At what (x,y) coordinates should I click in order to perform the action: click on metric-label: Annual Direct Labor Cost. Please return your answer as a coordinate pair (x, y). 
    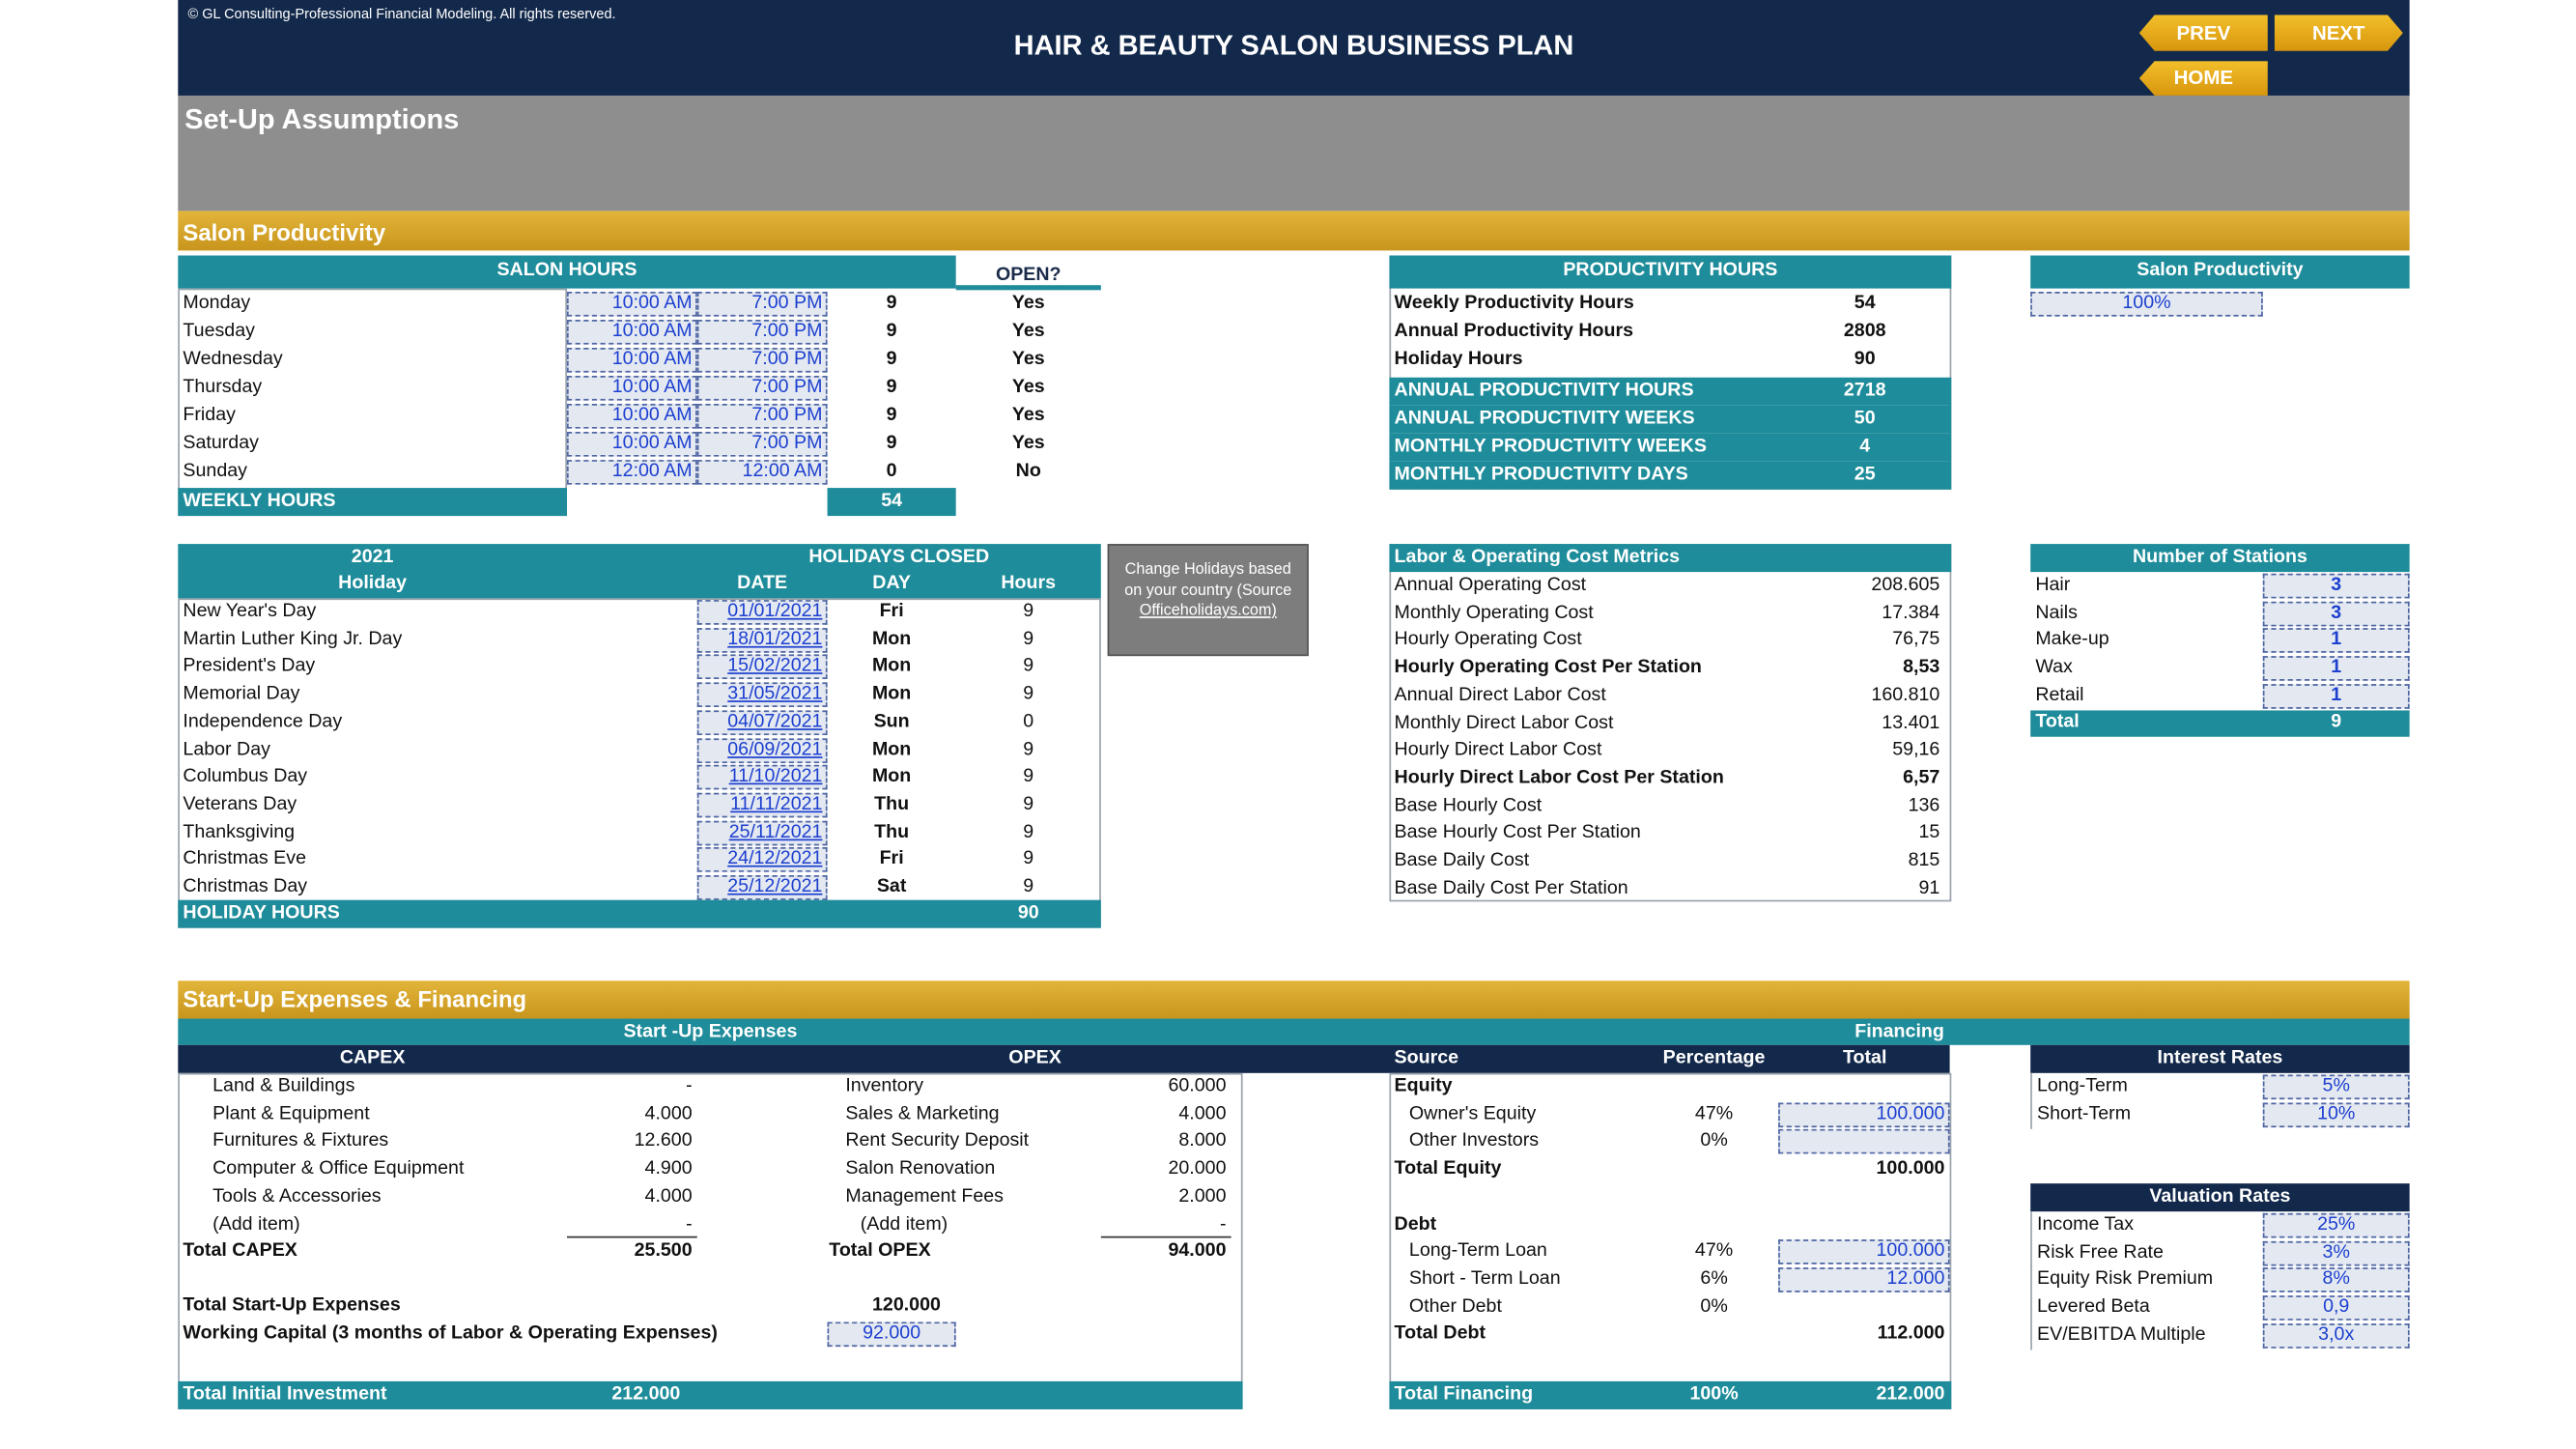
    Looking at the image, I should click on (1500, 695).